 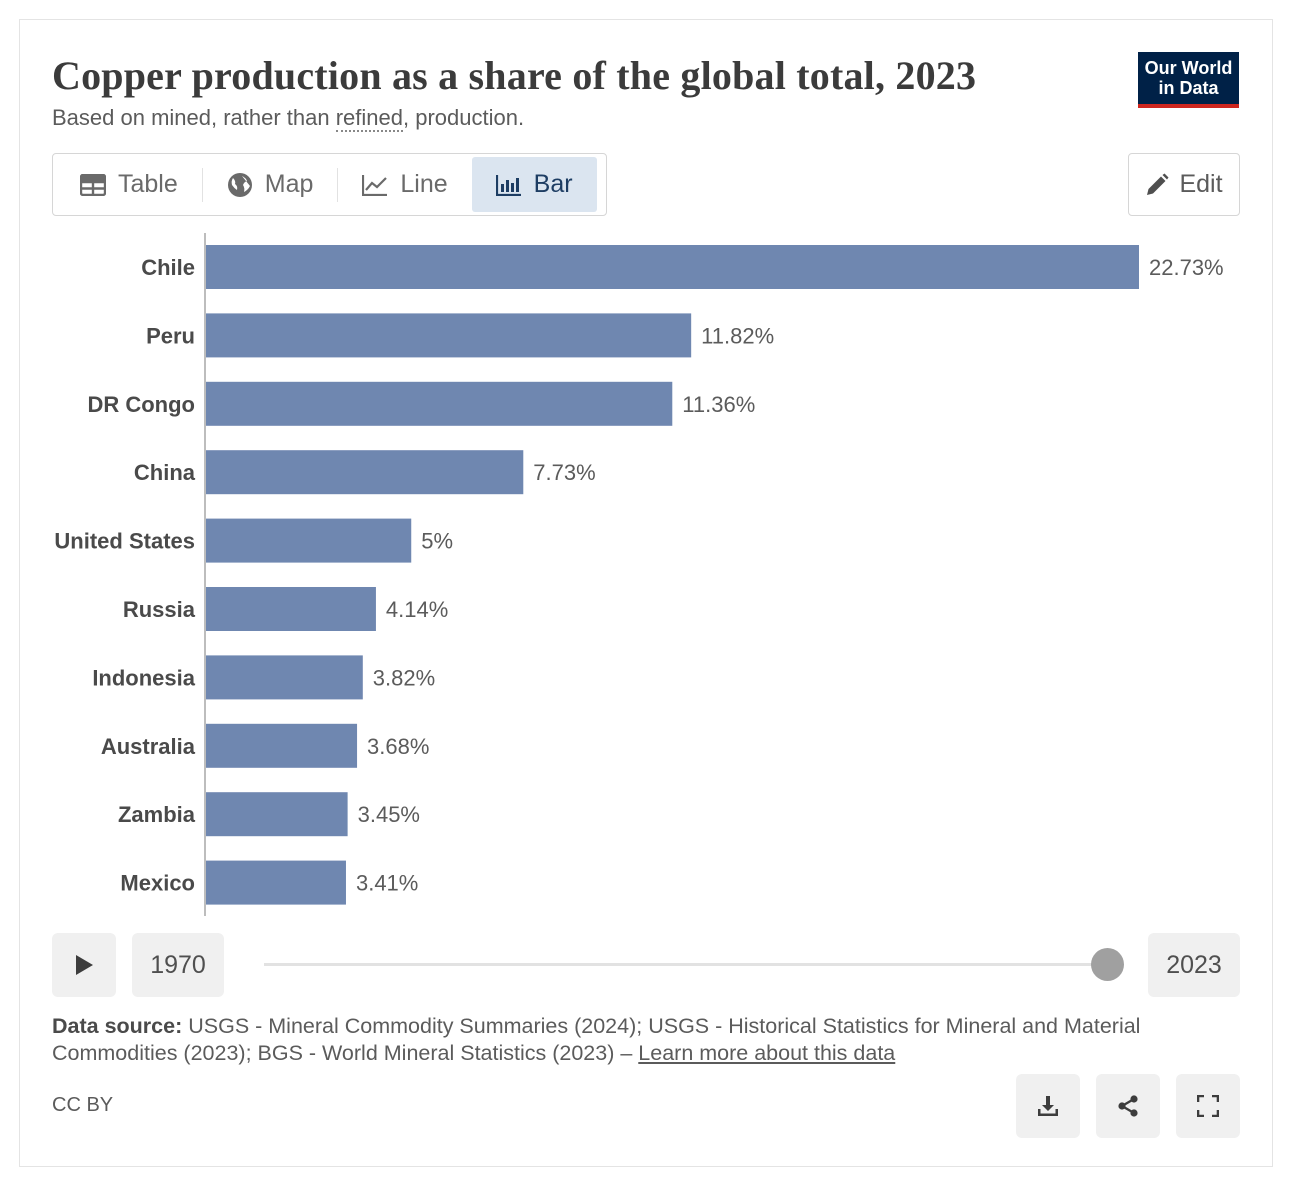 I want to click on view-tabs: Table Map Line Bar, so click(x=329, y=184).